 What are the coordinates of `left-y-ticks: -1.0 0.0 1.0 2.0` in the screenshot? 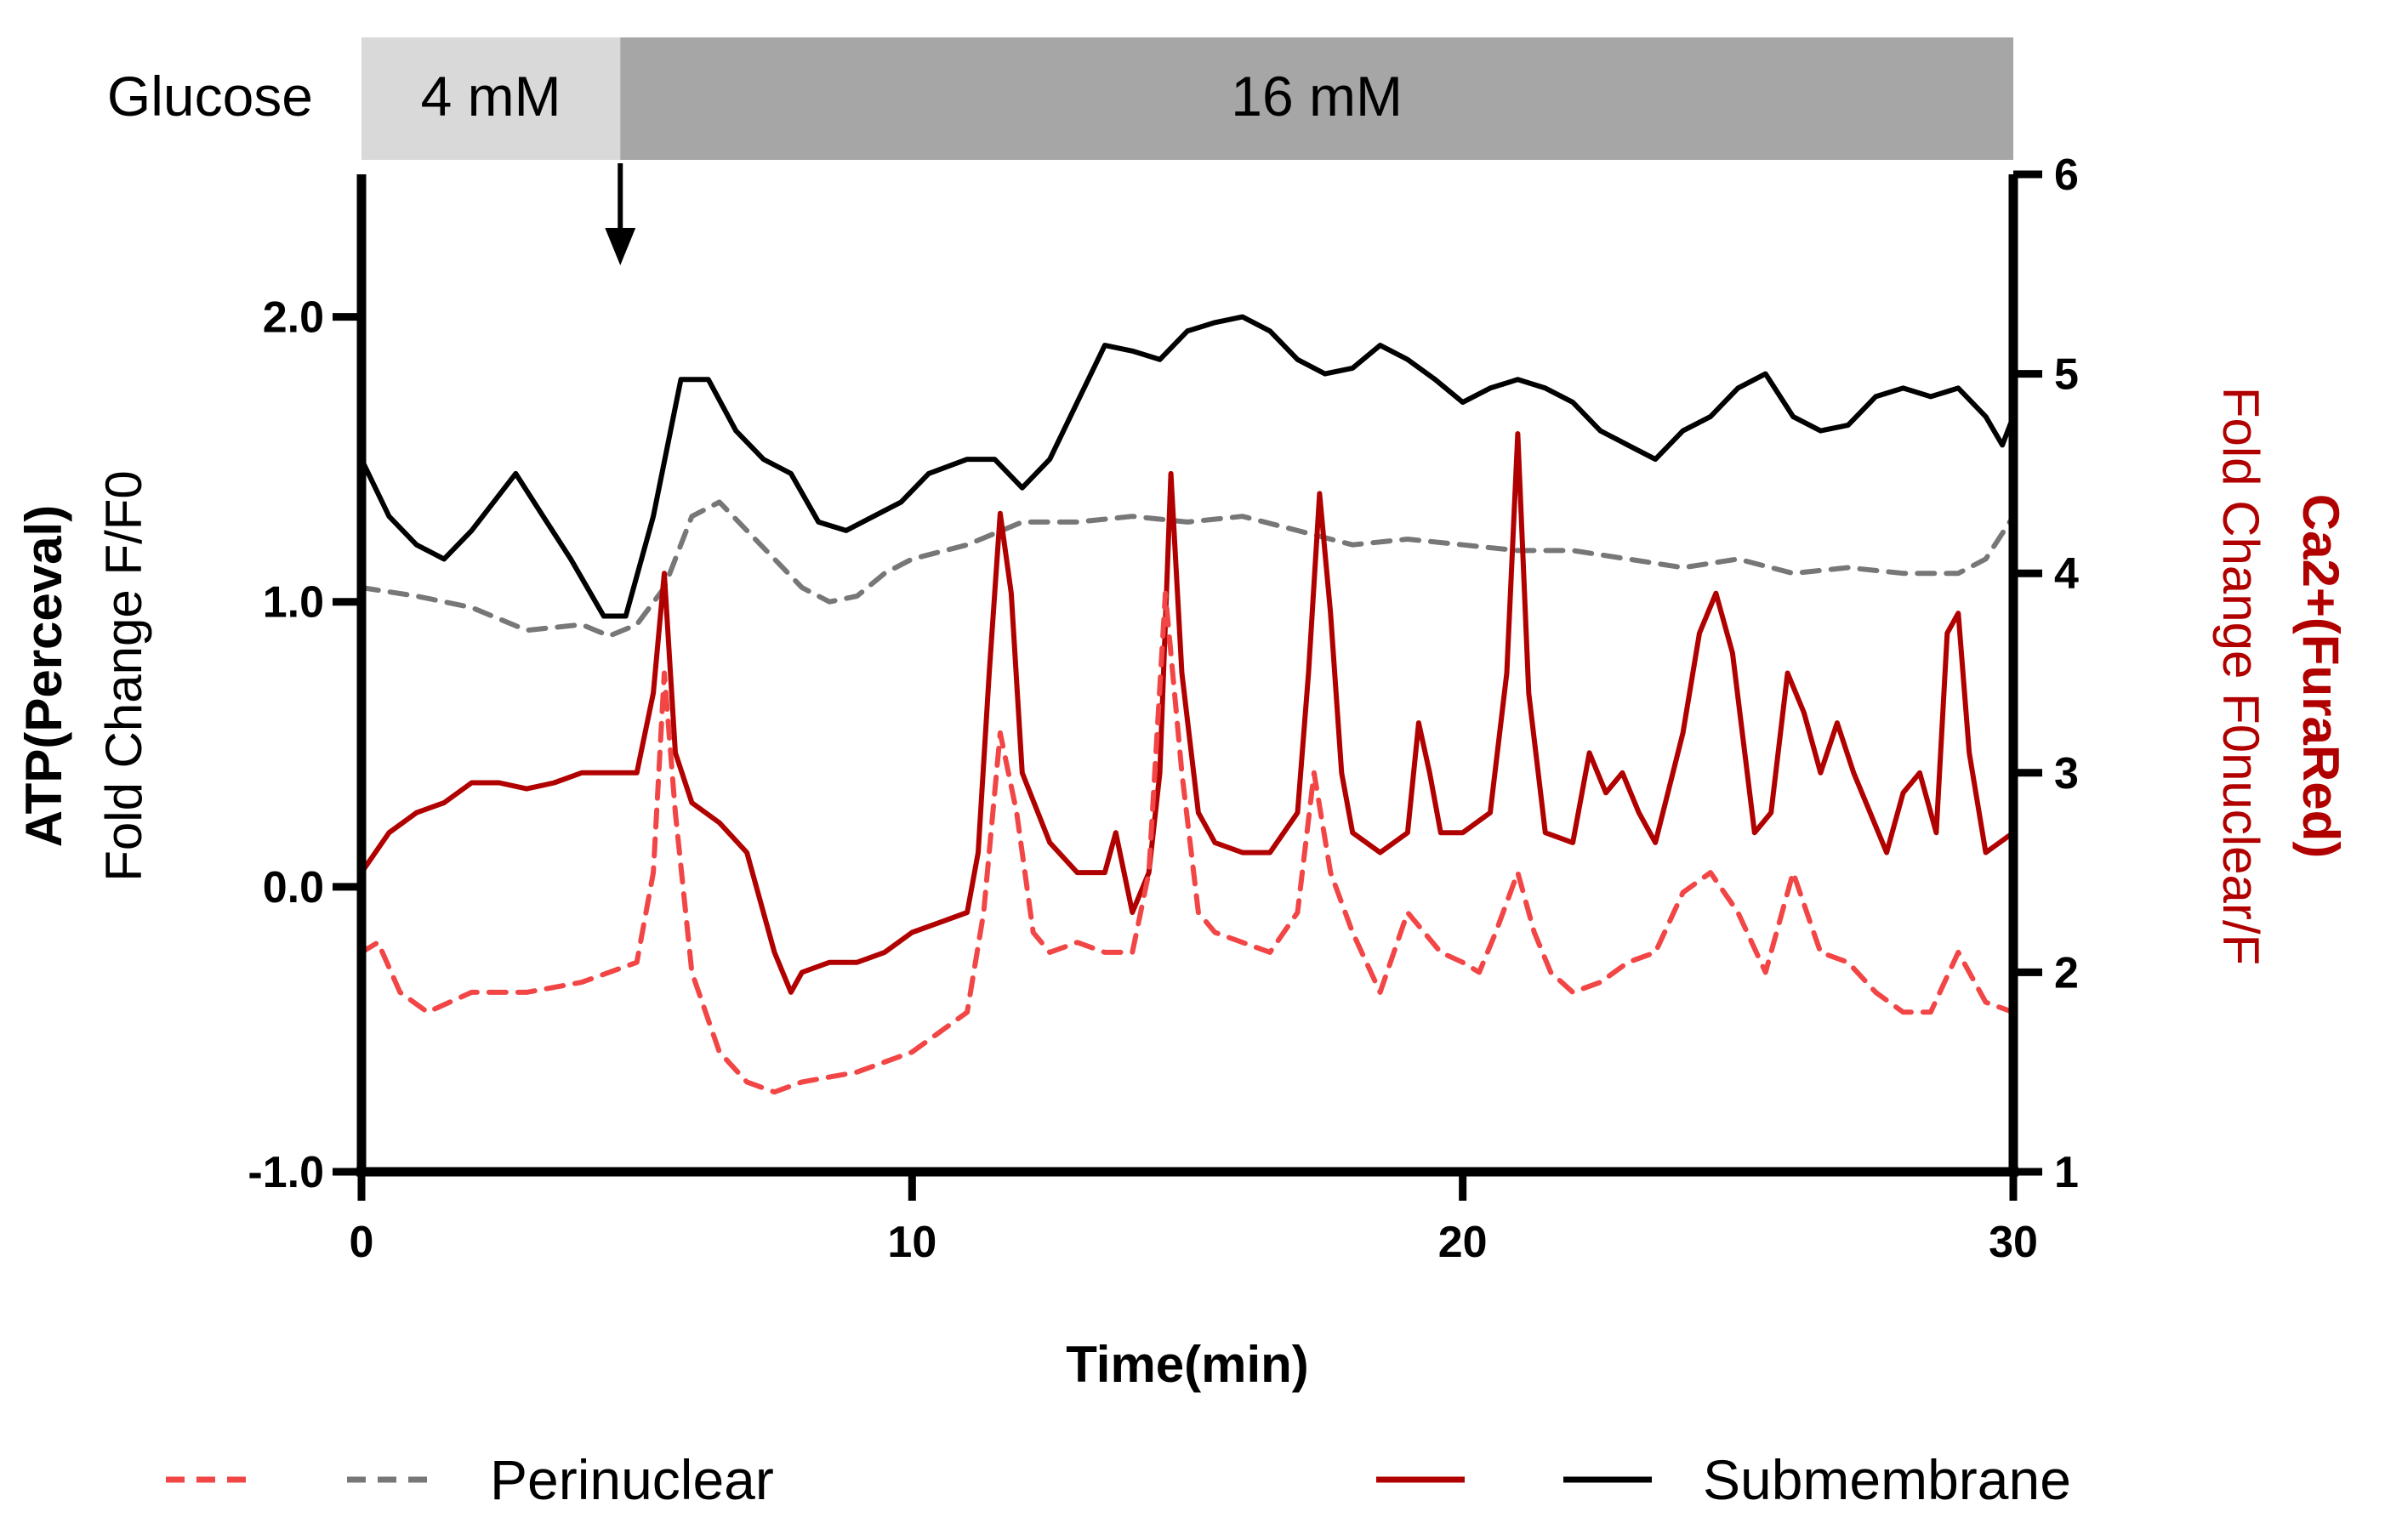 It's located at (304, 745).